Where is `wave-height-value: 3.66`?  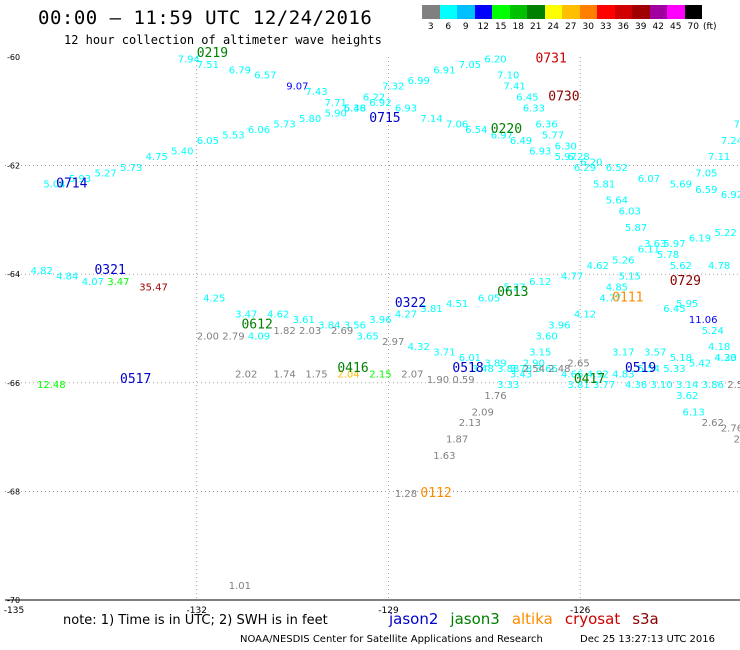
wave-height-value: 3.66 is located at coordinates (546, 369).